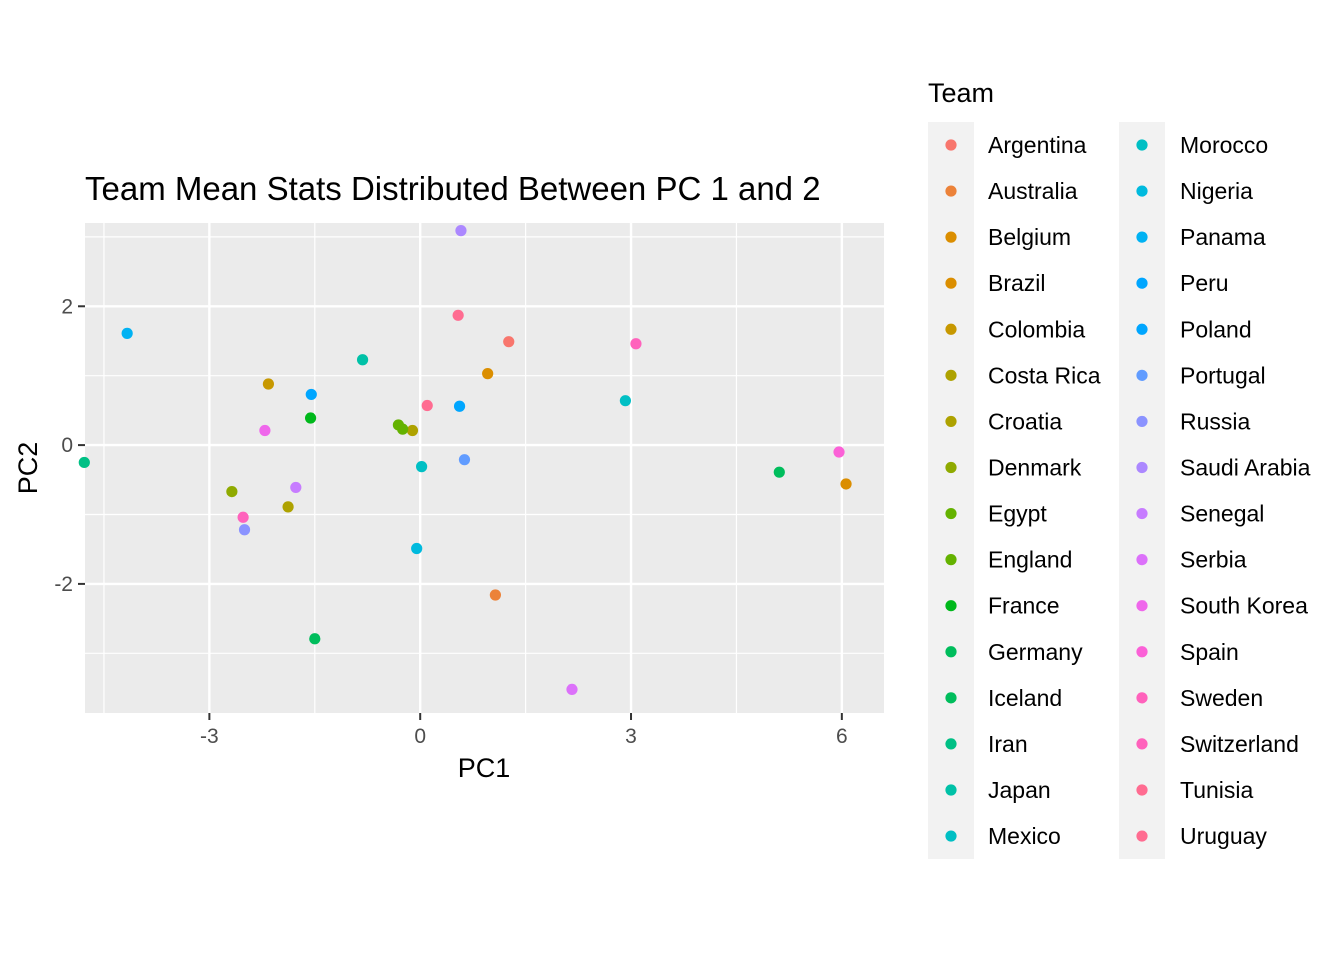 This screenshot has width=1344, height=960. Describe the element at coordinates (1224, 145) in the screenshot. I see `legend-label: Morocco` at that location.